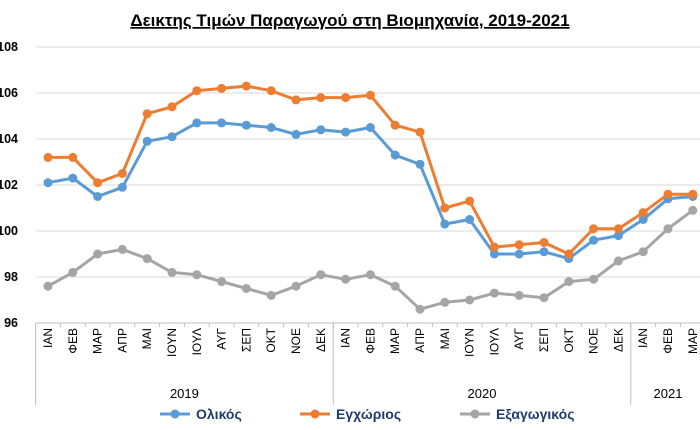  Describe the element at coordinates (201, 414) in the screenshot. I see `legend-item: Ολικός` at that location.